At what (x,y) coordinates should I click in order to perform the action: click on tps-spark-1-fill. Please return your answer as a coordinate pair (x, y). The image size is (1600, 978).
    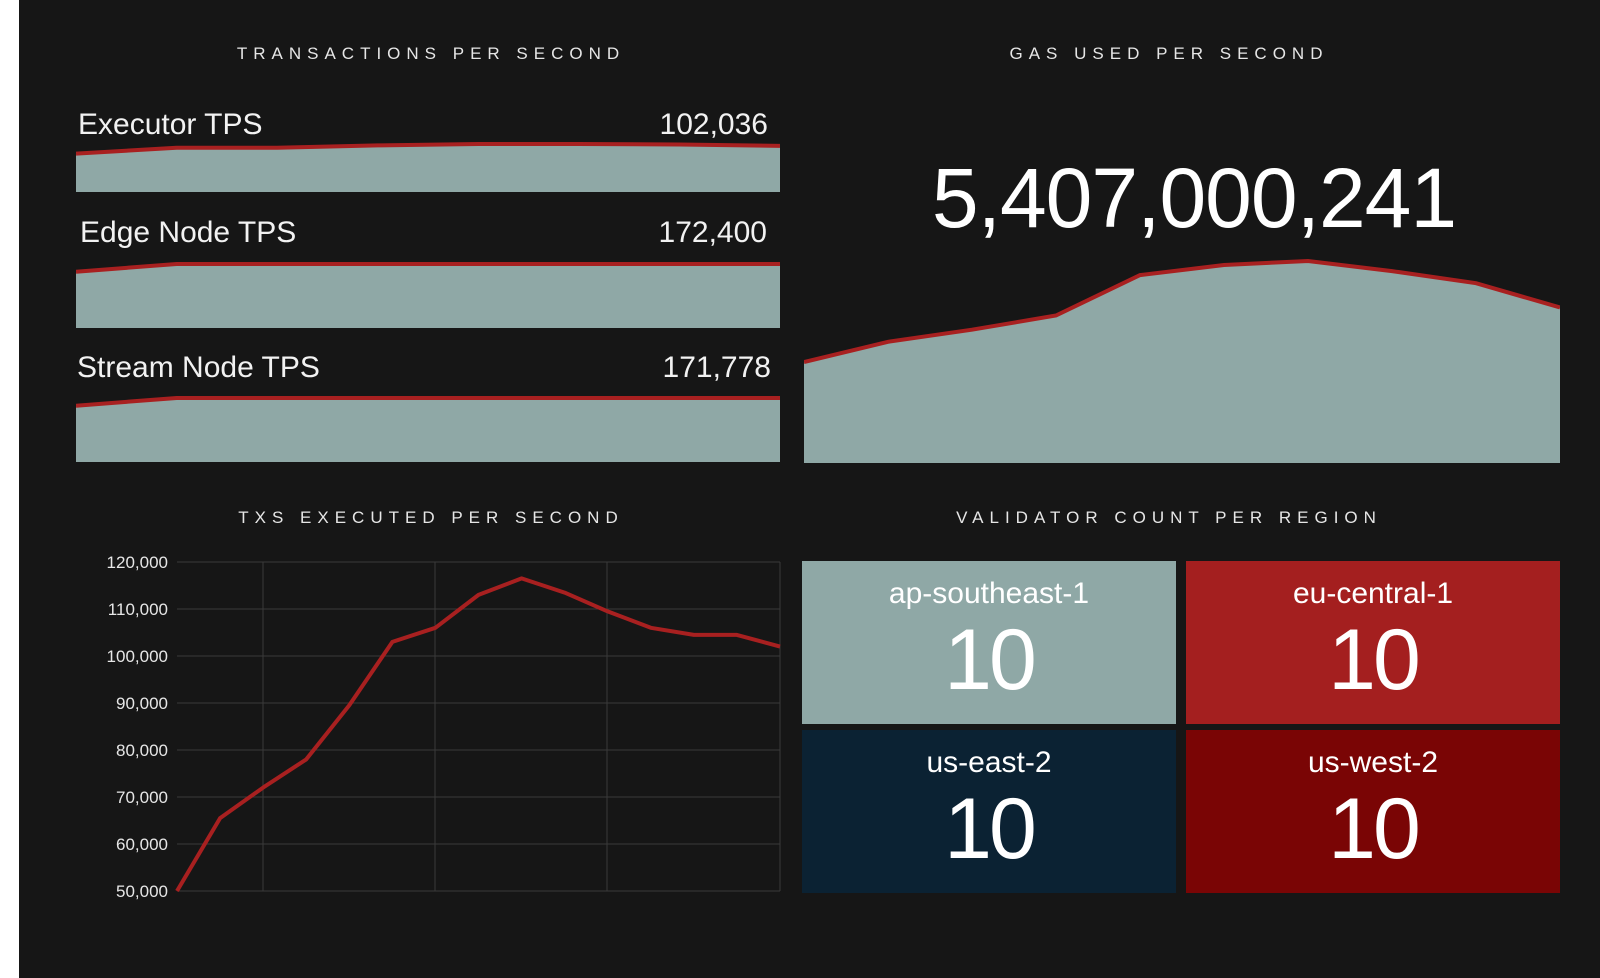
    Looking at the image, I should click on (428, 296).